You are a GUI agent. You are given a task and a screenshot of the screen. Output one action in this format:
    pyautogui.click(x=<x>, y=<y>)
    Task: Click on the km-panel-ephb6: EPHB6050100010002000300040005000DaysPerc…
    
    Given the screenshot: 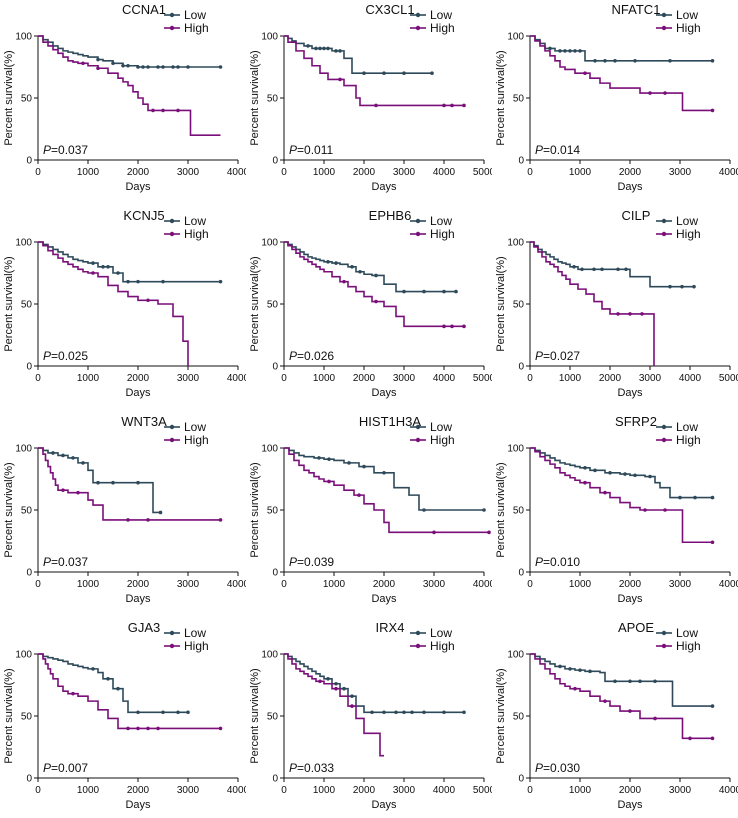 What is the action you would take?
    pyautogui.click(x=370, y=303)
    